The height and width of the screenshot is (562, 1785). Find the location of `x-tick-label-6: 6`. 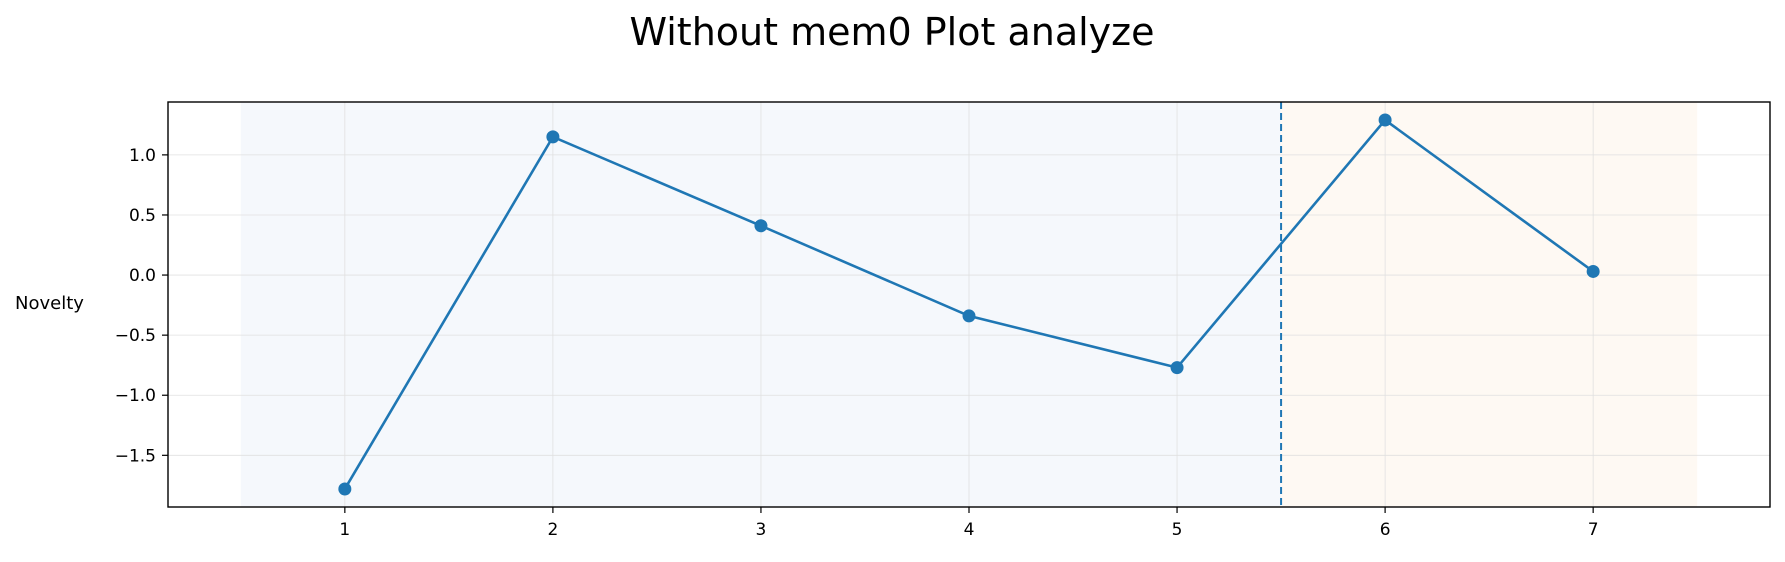

x-tick-label-6: 6 is located at coordinates (1385, 530).